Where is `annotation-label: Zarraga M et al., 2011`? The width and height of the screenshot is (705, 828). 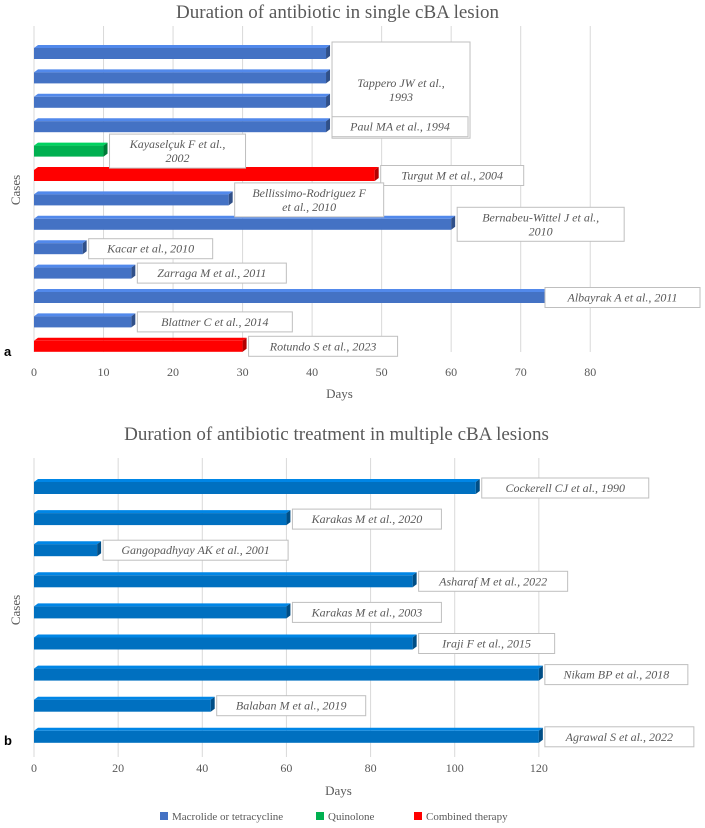
annotation-label: Zarraga M et al., 2011 is located at coordinates (211, 273).